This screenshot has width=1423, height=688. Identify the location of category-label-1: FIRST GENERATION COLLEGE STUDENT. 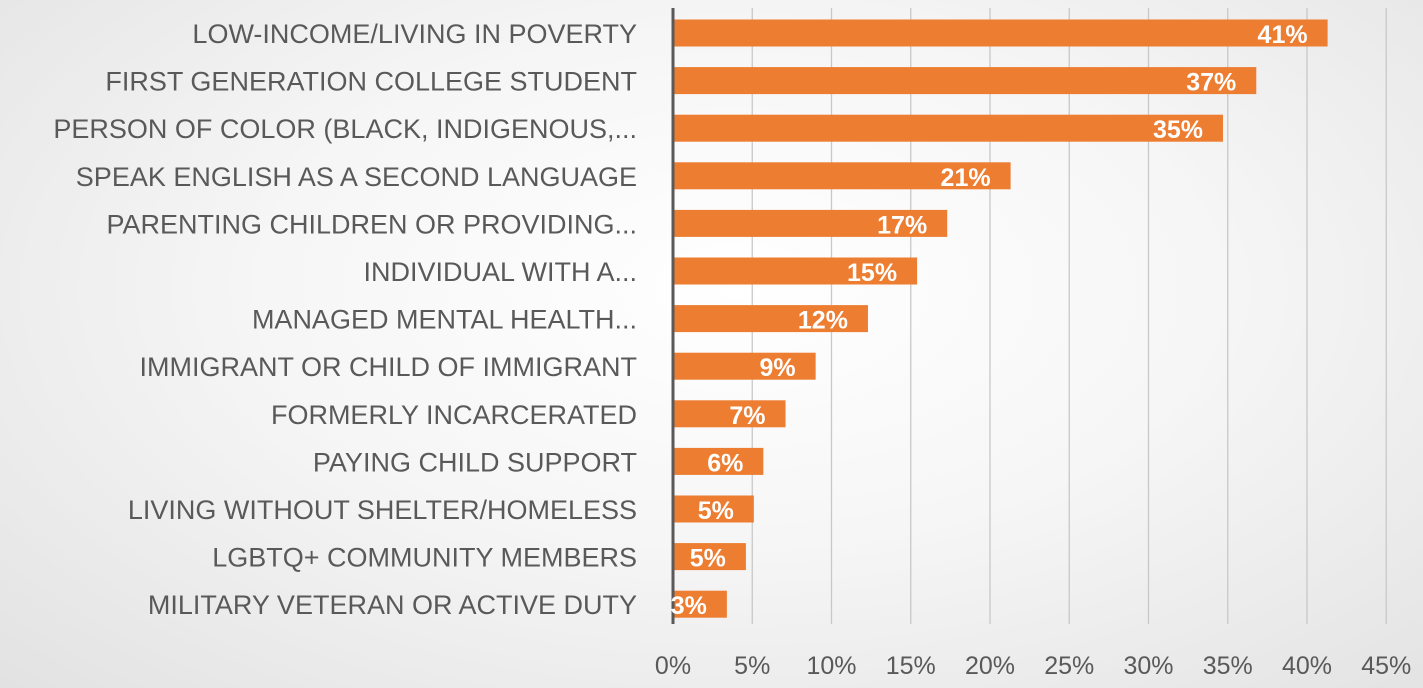
(371, 82).